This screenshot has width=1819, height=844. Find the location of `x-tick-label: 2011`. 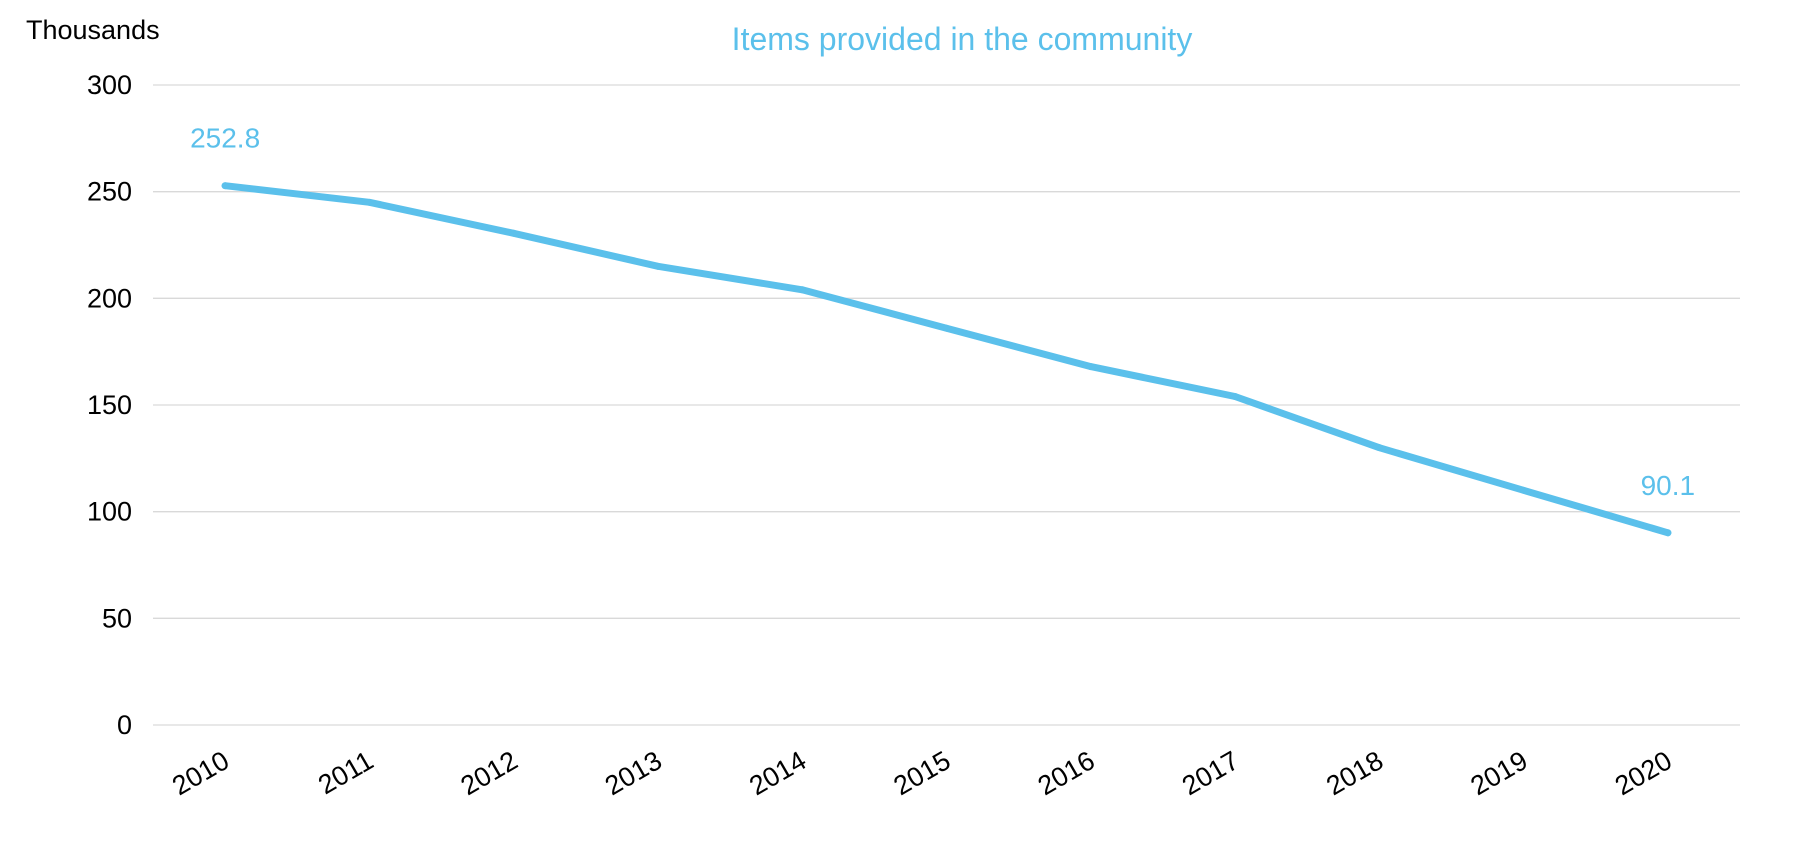

x-tick-label: 2011 is located at coordinates (345, 772).